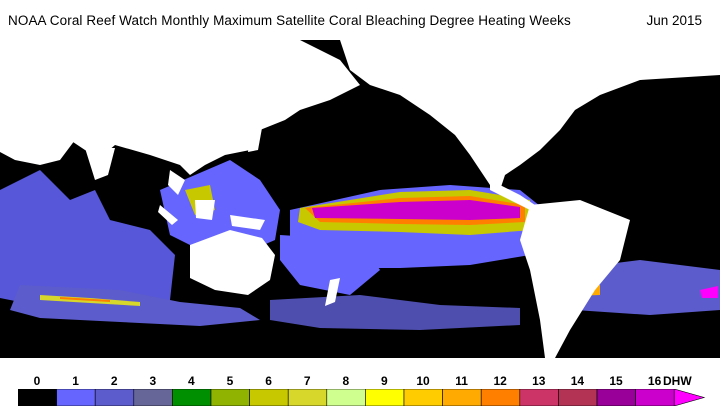  What do you see at coordinates (87, 241) in the screenshot?
I see `indian-ocean-stress` at bounding box center [87, 241].